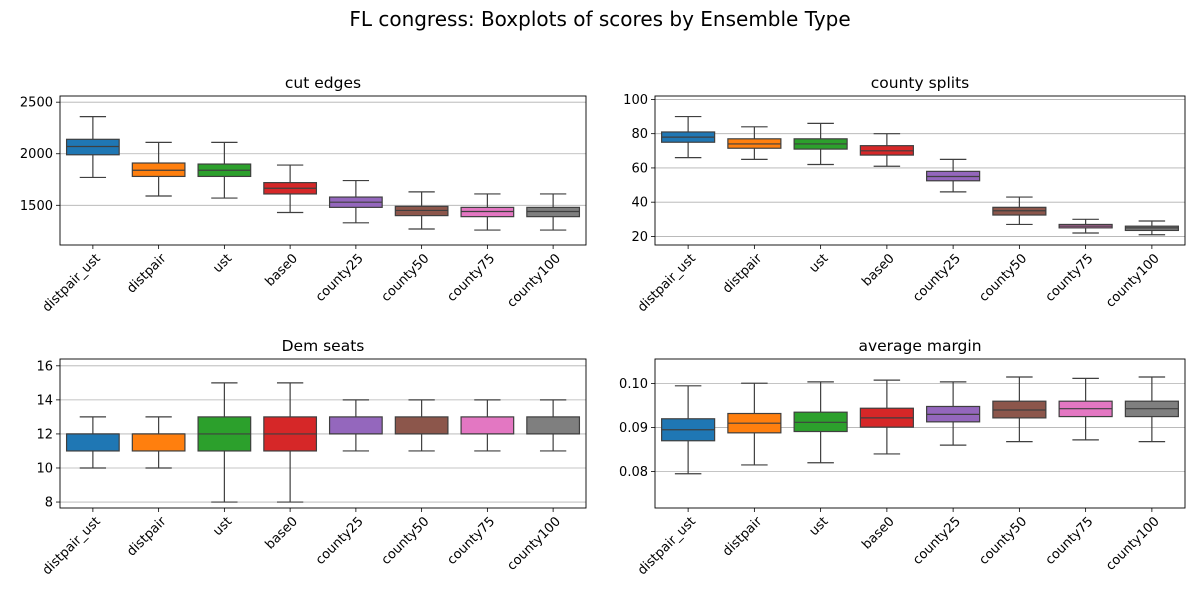  What do you see at coordinates (920, 83) in the screenshot?
I see `subplot-title: county splits` at bounding box center [920, 83].